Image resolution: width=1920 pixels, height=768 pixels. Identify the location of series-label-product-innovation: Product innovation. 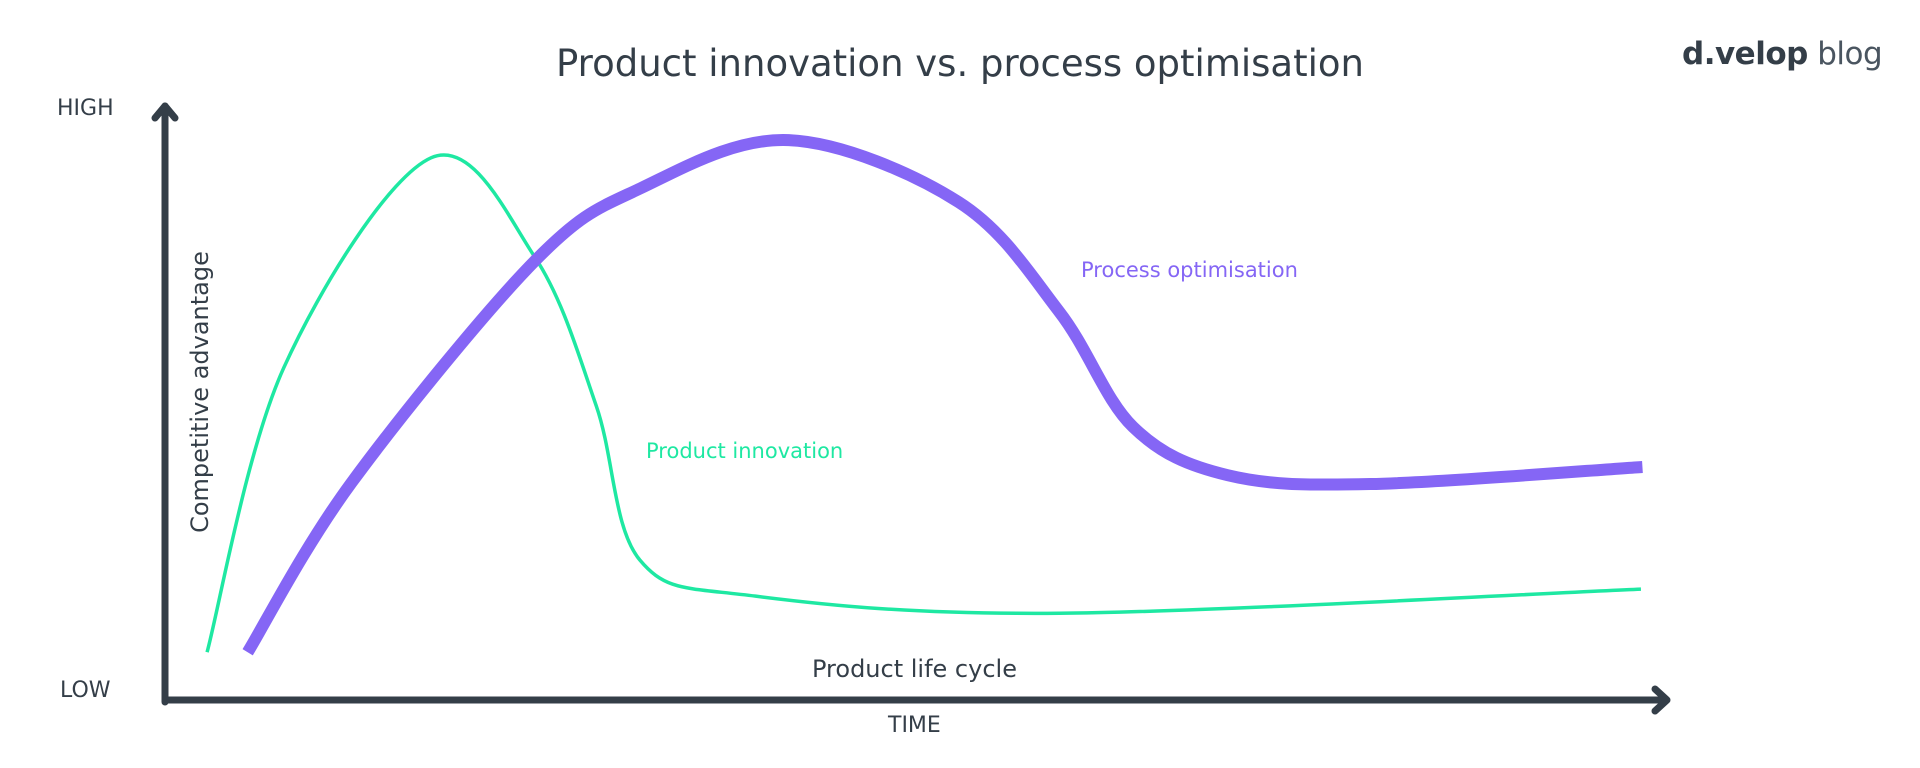
(745, 451).